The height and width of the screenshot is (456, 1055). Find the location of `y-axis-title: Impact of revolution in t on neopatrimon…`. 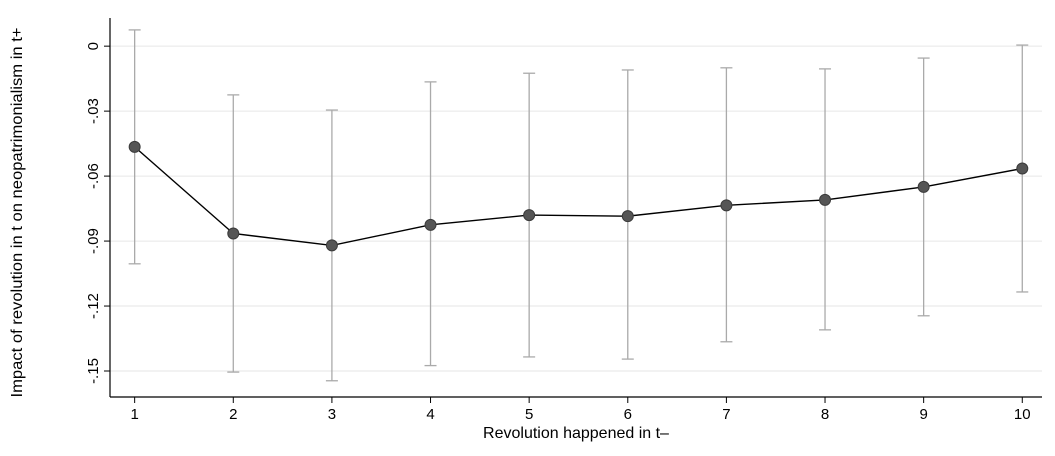

y-axis-title: Impact of revolution in t on neopatrimon… is located at coordinates (17, 213).